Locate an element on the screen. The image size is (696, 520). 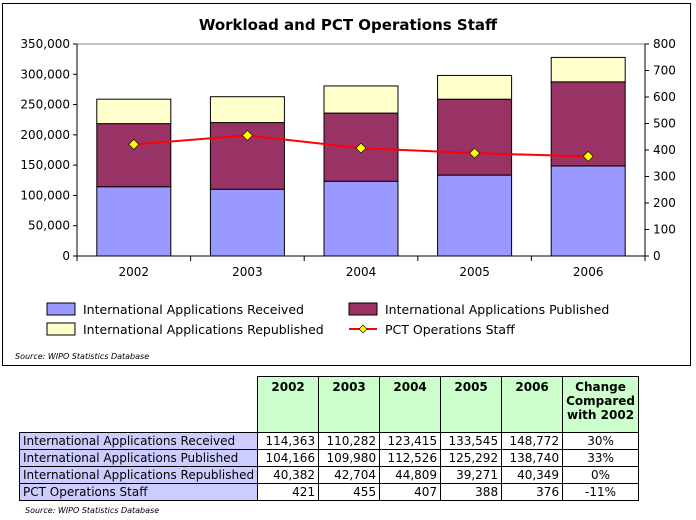
table-cell: 109,980 is located at coordinates (349, 458).